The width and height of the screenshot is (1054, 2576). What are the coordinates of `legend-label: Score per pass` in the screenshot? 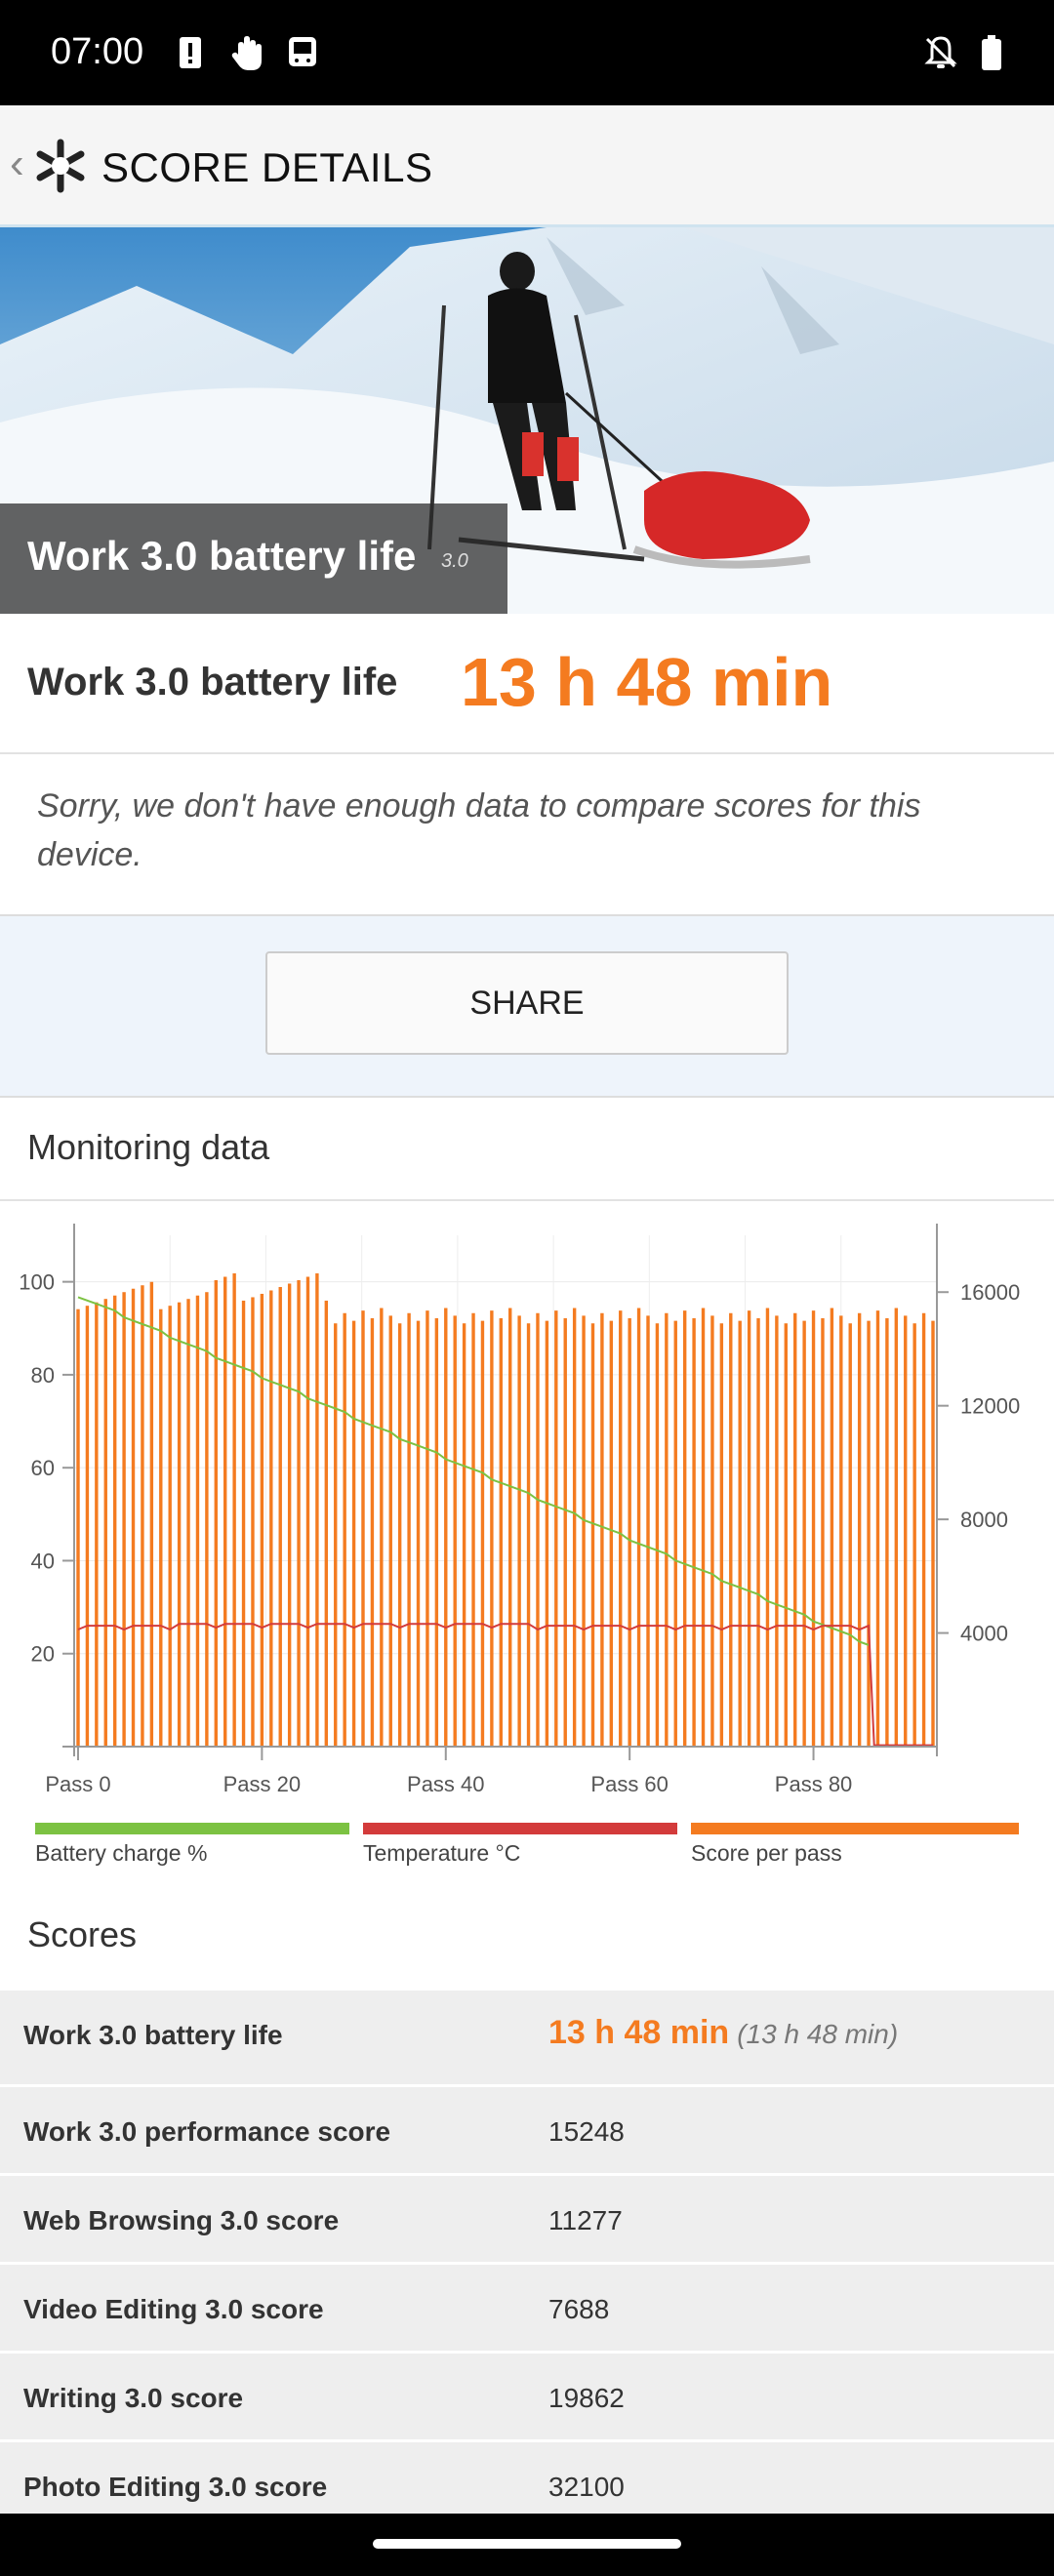 It's located at (766, 1853).